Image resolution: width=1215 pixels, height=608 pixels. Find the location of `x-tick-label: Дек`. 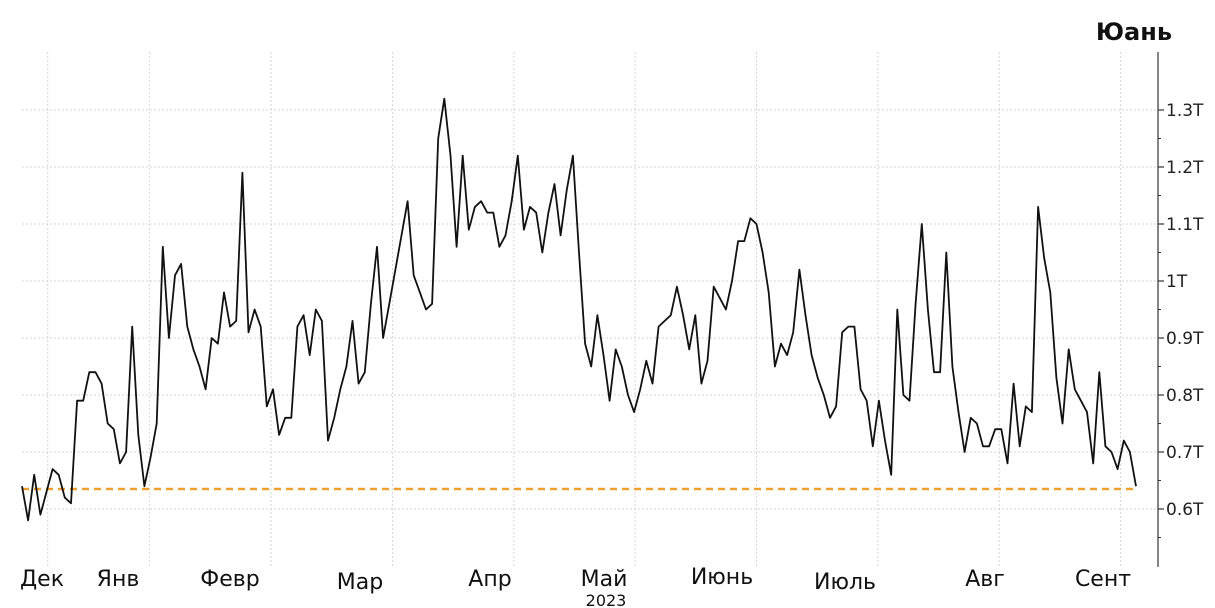

x-tick-label: Дек is located at coordinates (42, 579).